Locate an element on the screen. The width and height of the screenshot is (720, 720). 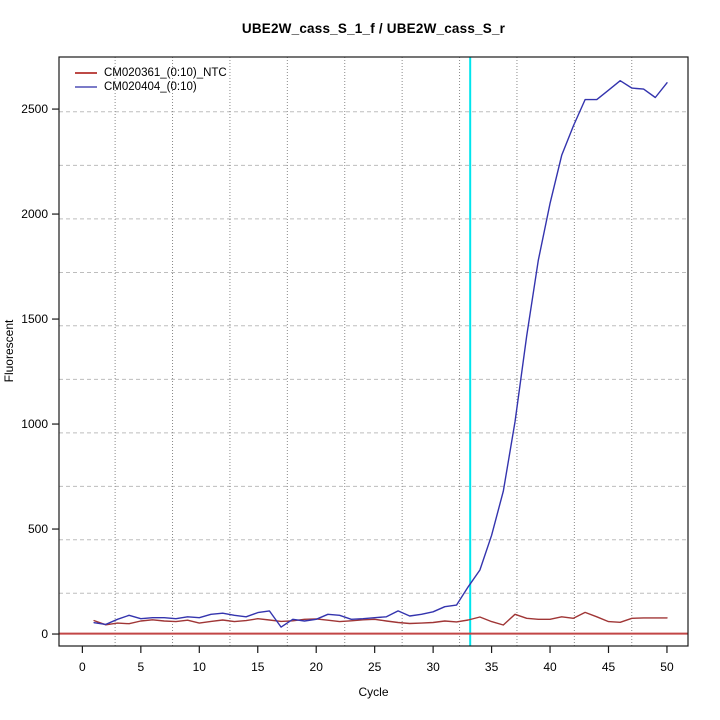
x-tick-label: 10 is located at coordinates (200, 667).